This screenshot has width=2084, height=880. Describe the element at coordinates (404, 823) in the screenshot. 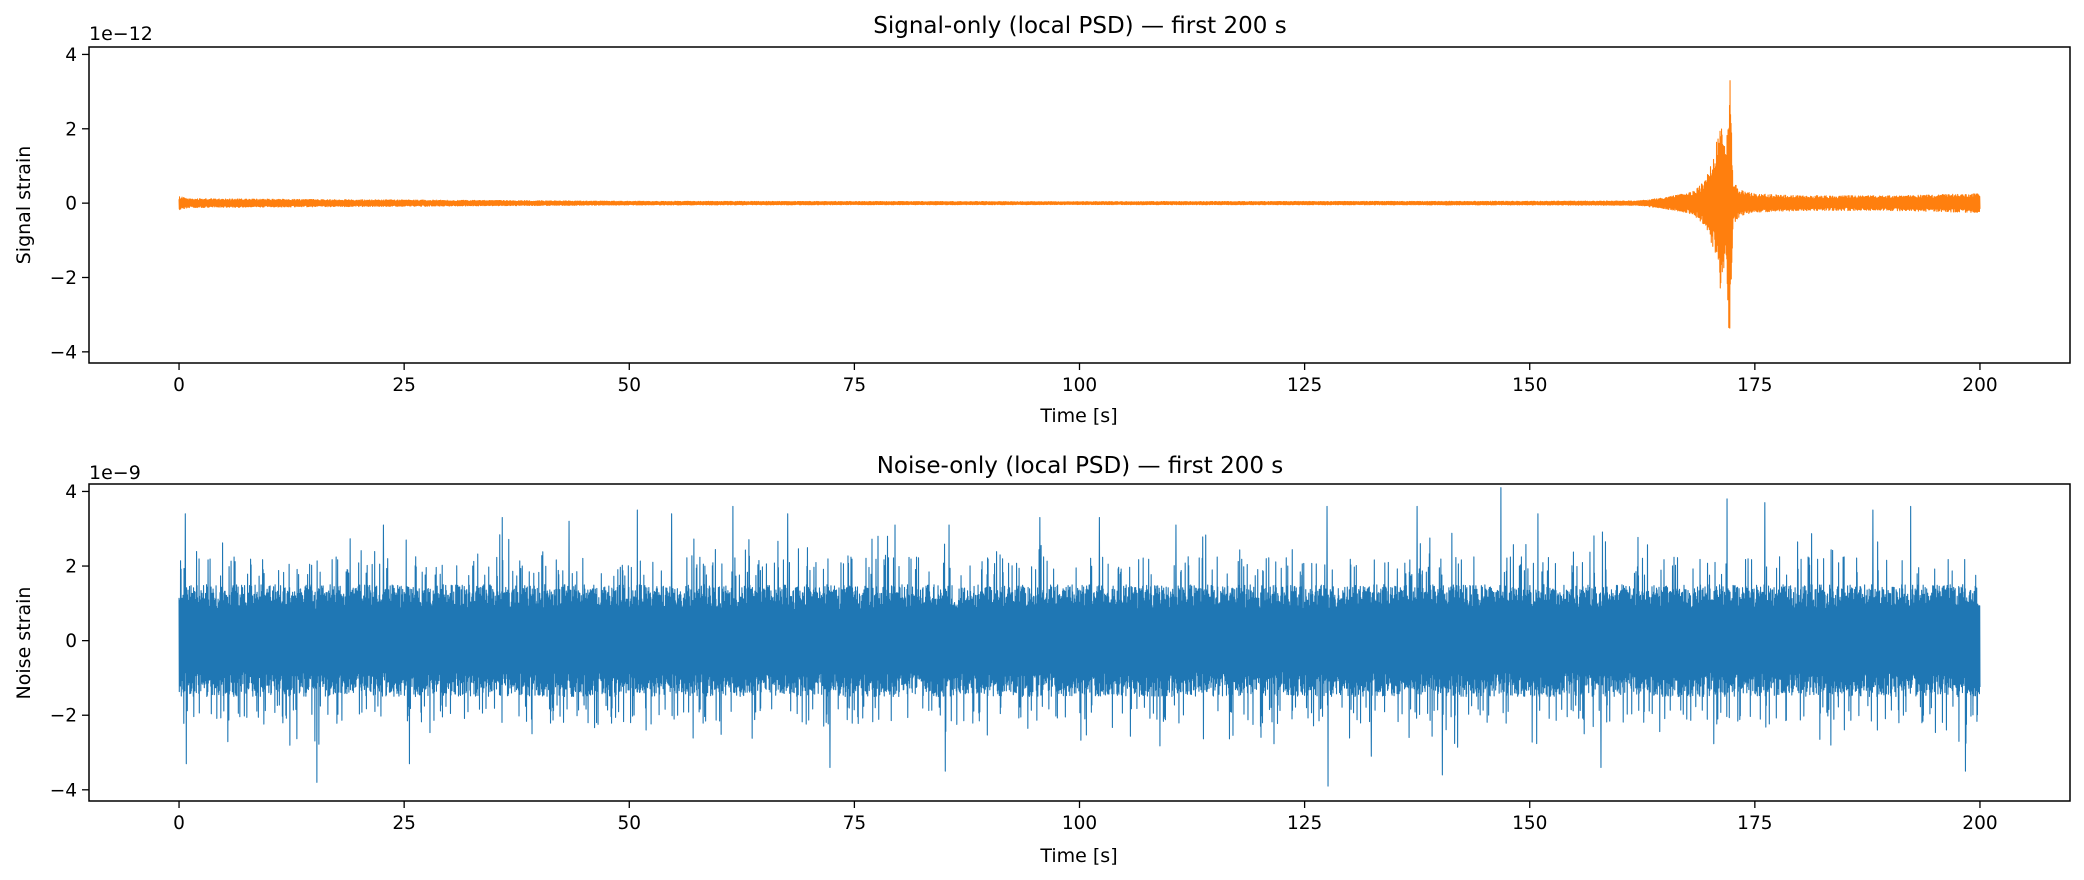

I see `noise-x-tick-label: 25` at that location.